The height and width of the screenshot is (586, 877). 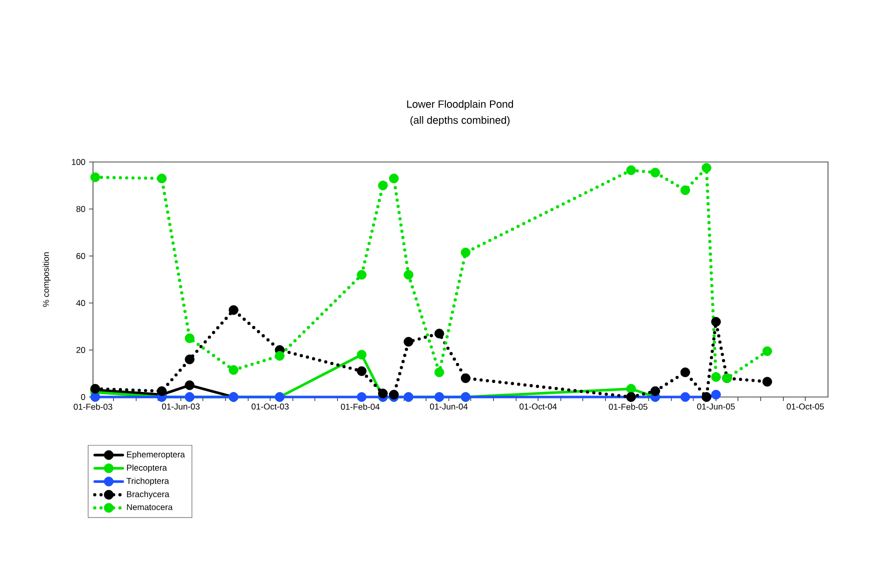 I want to click on y-axis-title: % composition, so click(x=46, y=279).